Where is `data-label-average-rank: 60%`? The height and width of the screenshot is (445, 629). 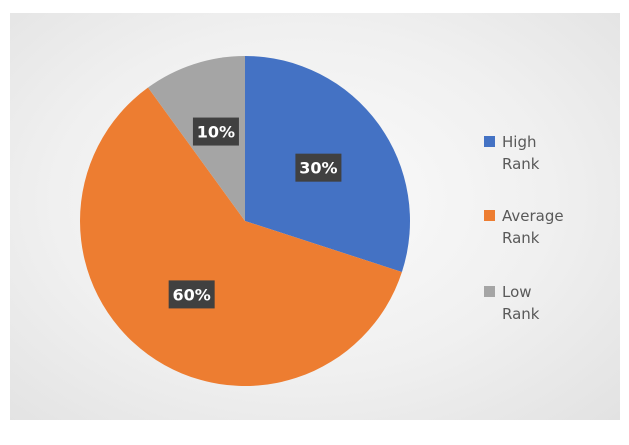
data-label-average-rank: 60% is located at coordinates (191, 294).